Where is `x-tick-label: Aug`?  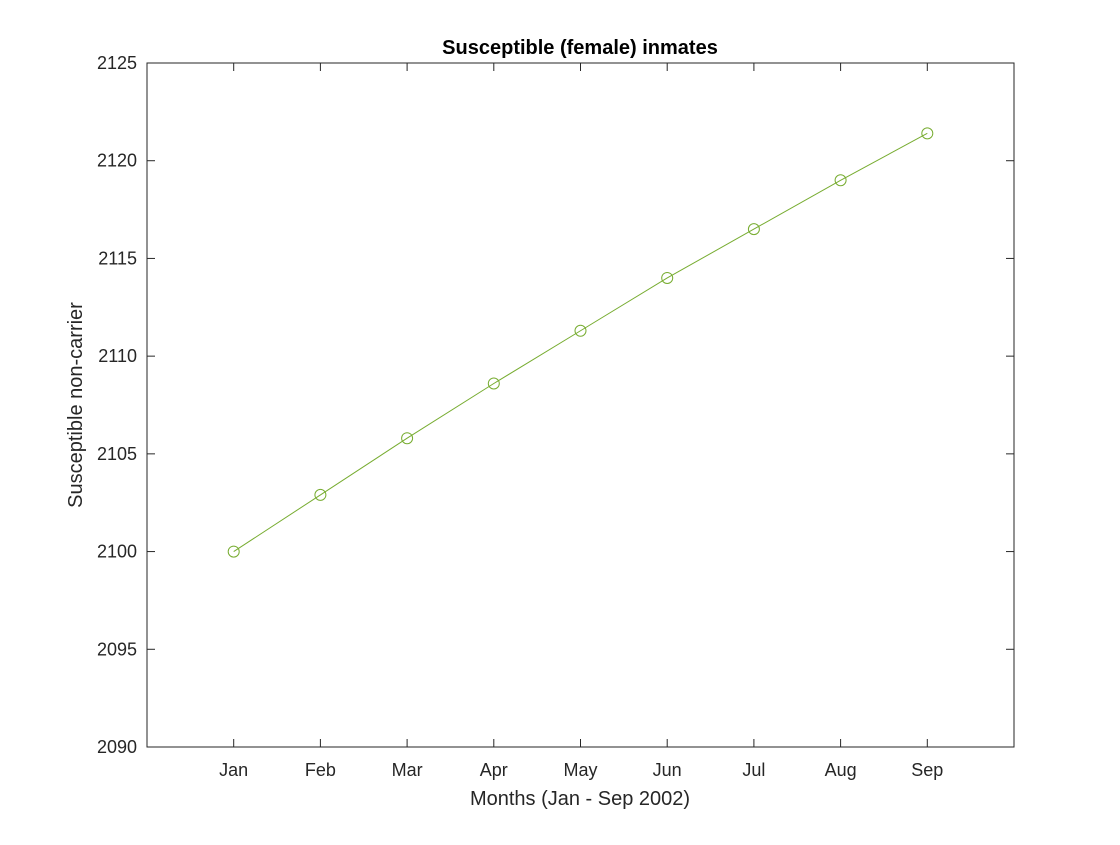 x-tick-label: Aug is located at coordinates (841, 770).